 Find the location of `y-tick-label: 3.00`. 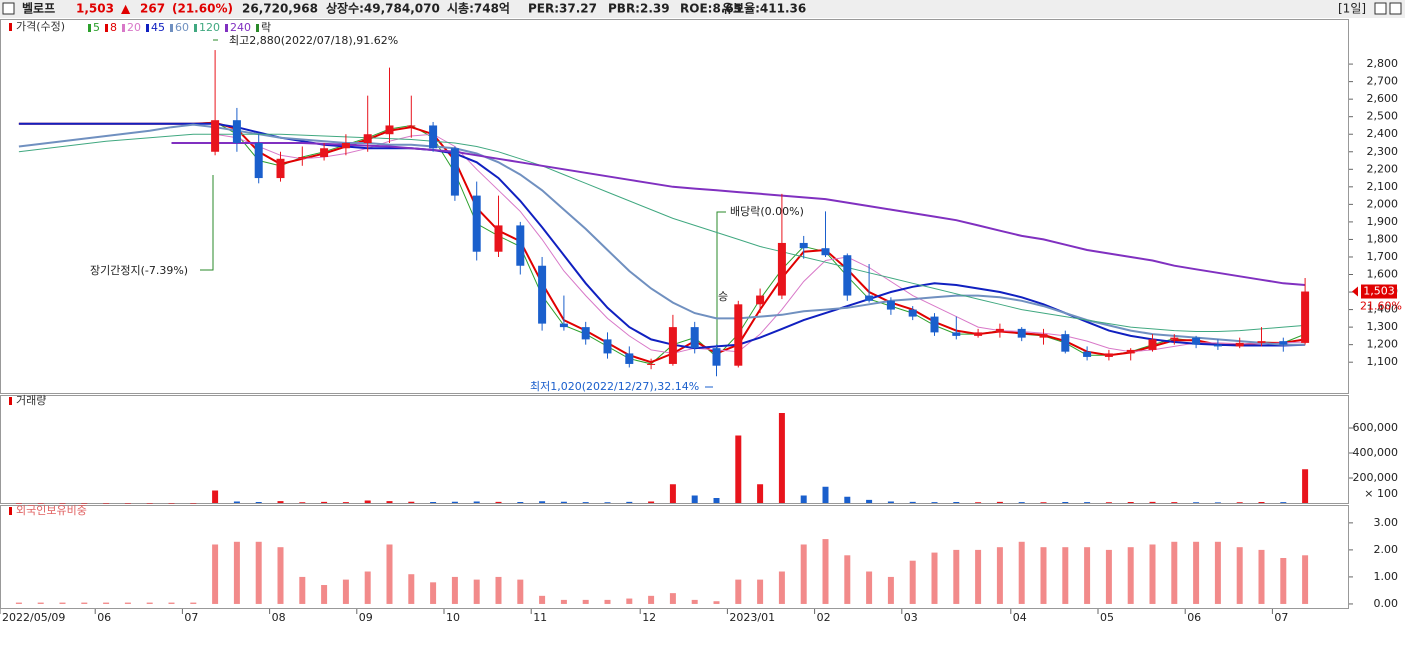

y-tick-label: 3.00 is located at coordinates (1386, 522).